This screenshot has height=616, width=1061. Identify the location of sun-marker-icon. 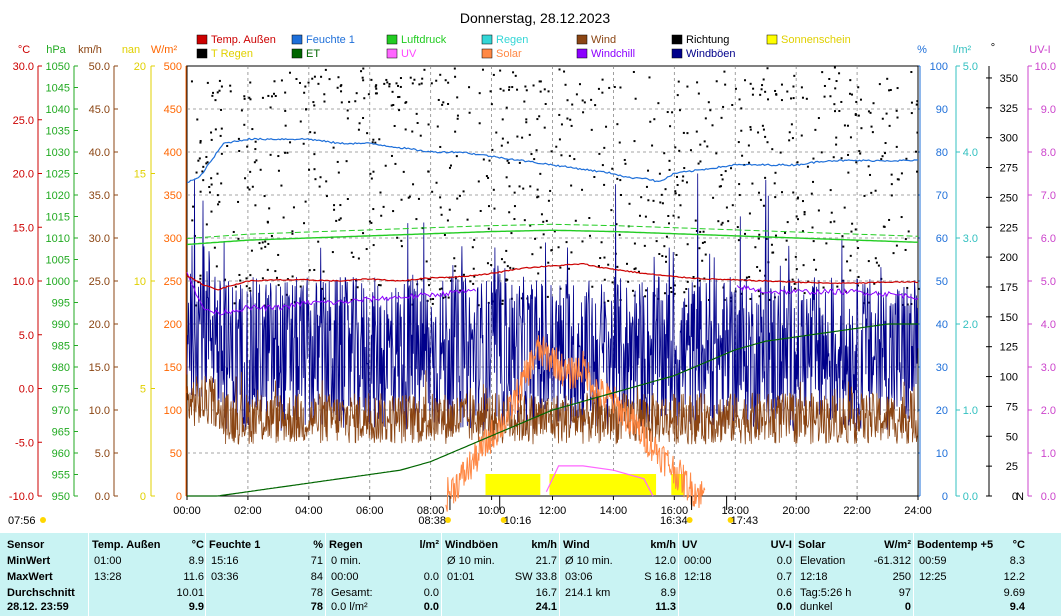
(447, 520).